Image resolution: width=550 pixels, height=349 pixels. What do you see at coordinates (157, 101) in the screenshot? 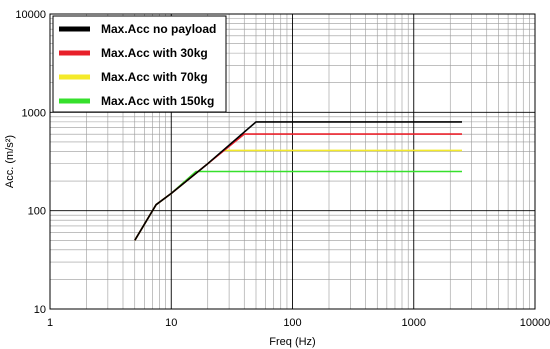
I see `legend-label: Max.Acc with 150kg` at bounding box center [157, 101].